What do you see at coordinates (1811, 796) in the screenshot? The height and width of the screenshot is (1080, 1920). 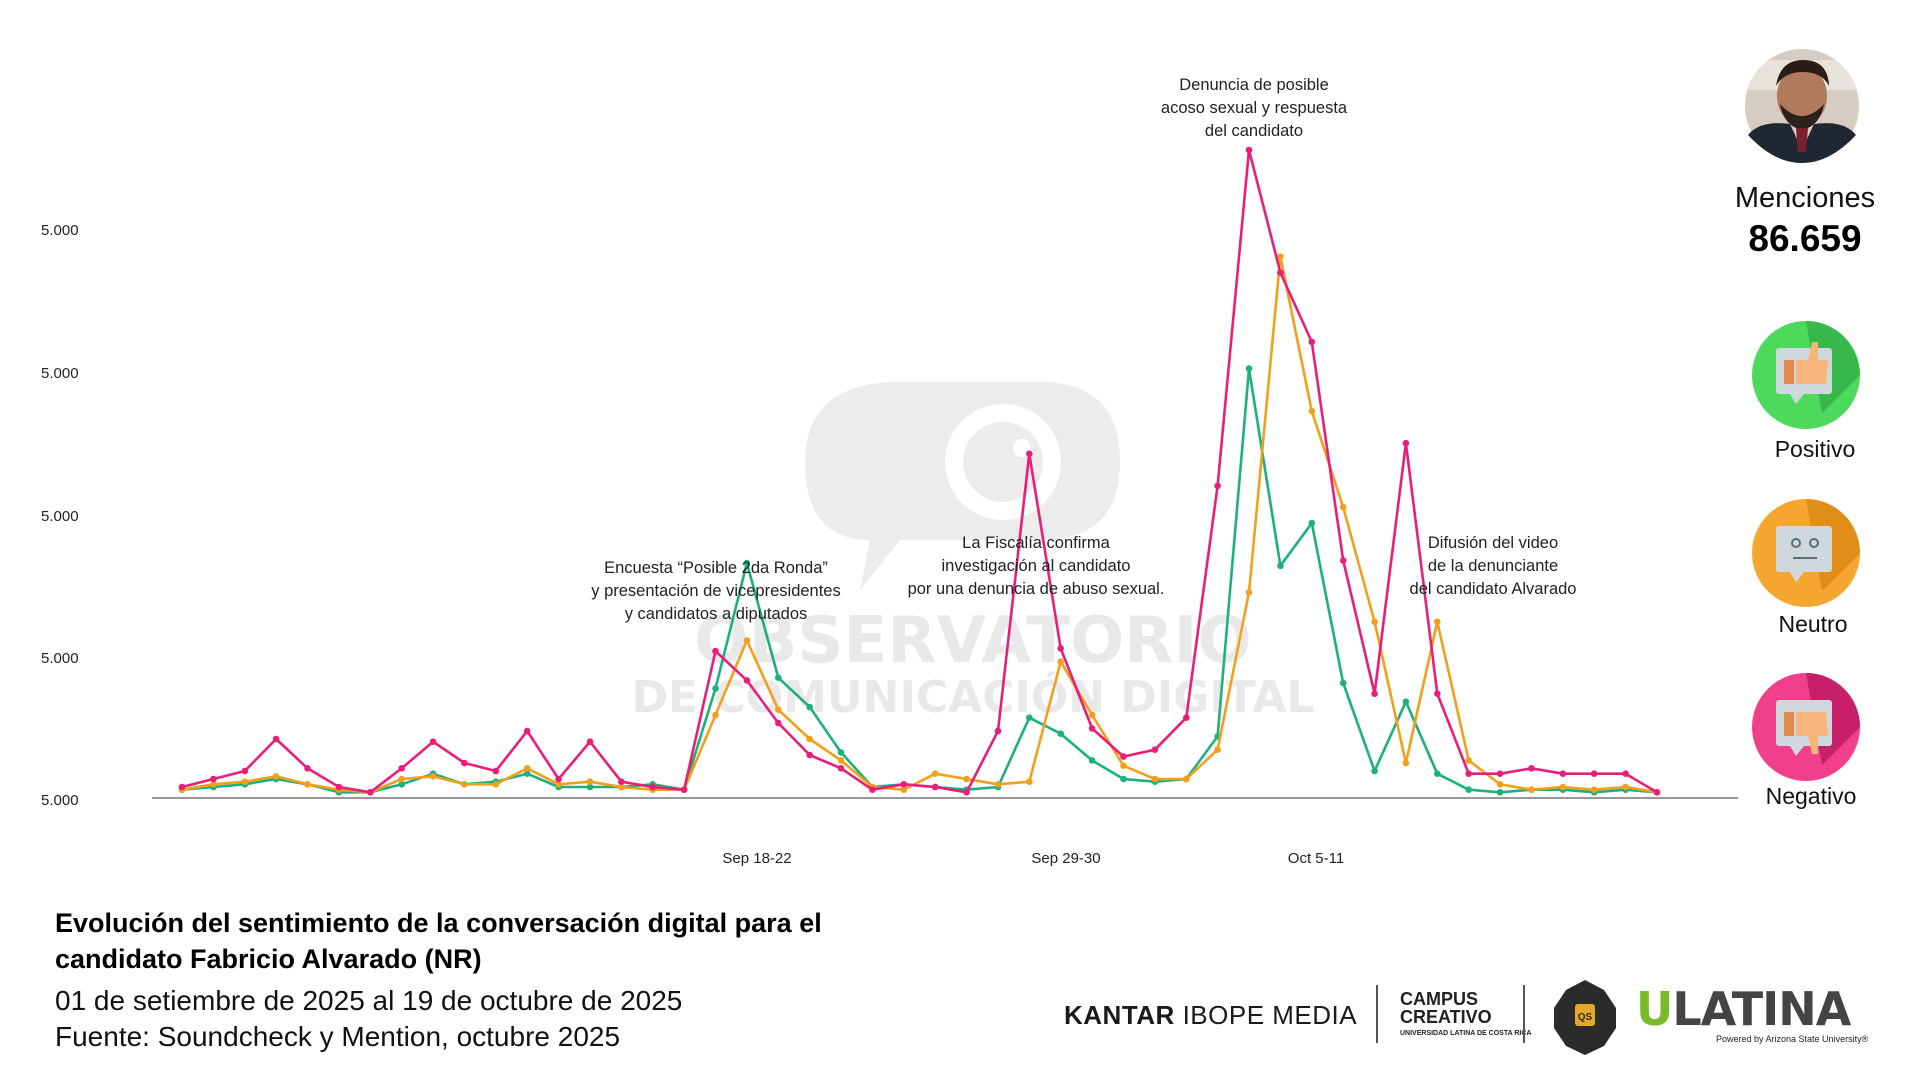 I see `negative-label: Negativo` at bounding box center [1811, 796].